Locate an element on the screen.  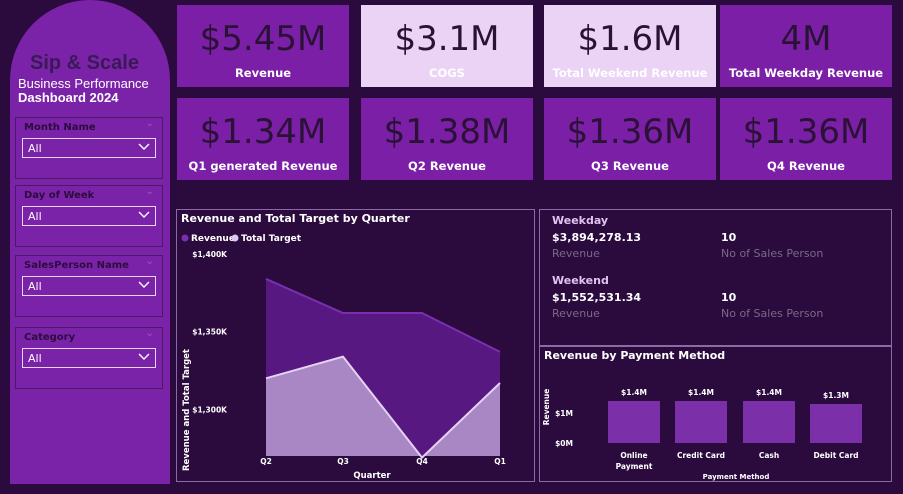
weekday-sales-person-value: 10 is located at coordinates (729, 237).